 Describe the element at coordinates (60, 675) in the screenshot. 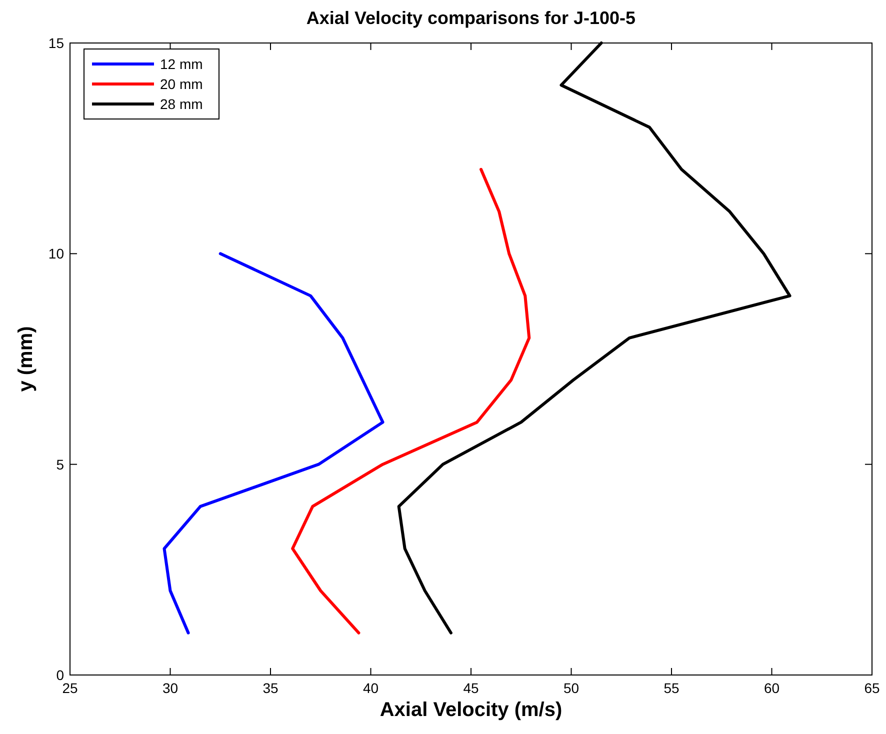

I see `y-tick-label: 0` at that location.